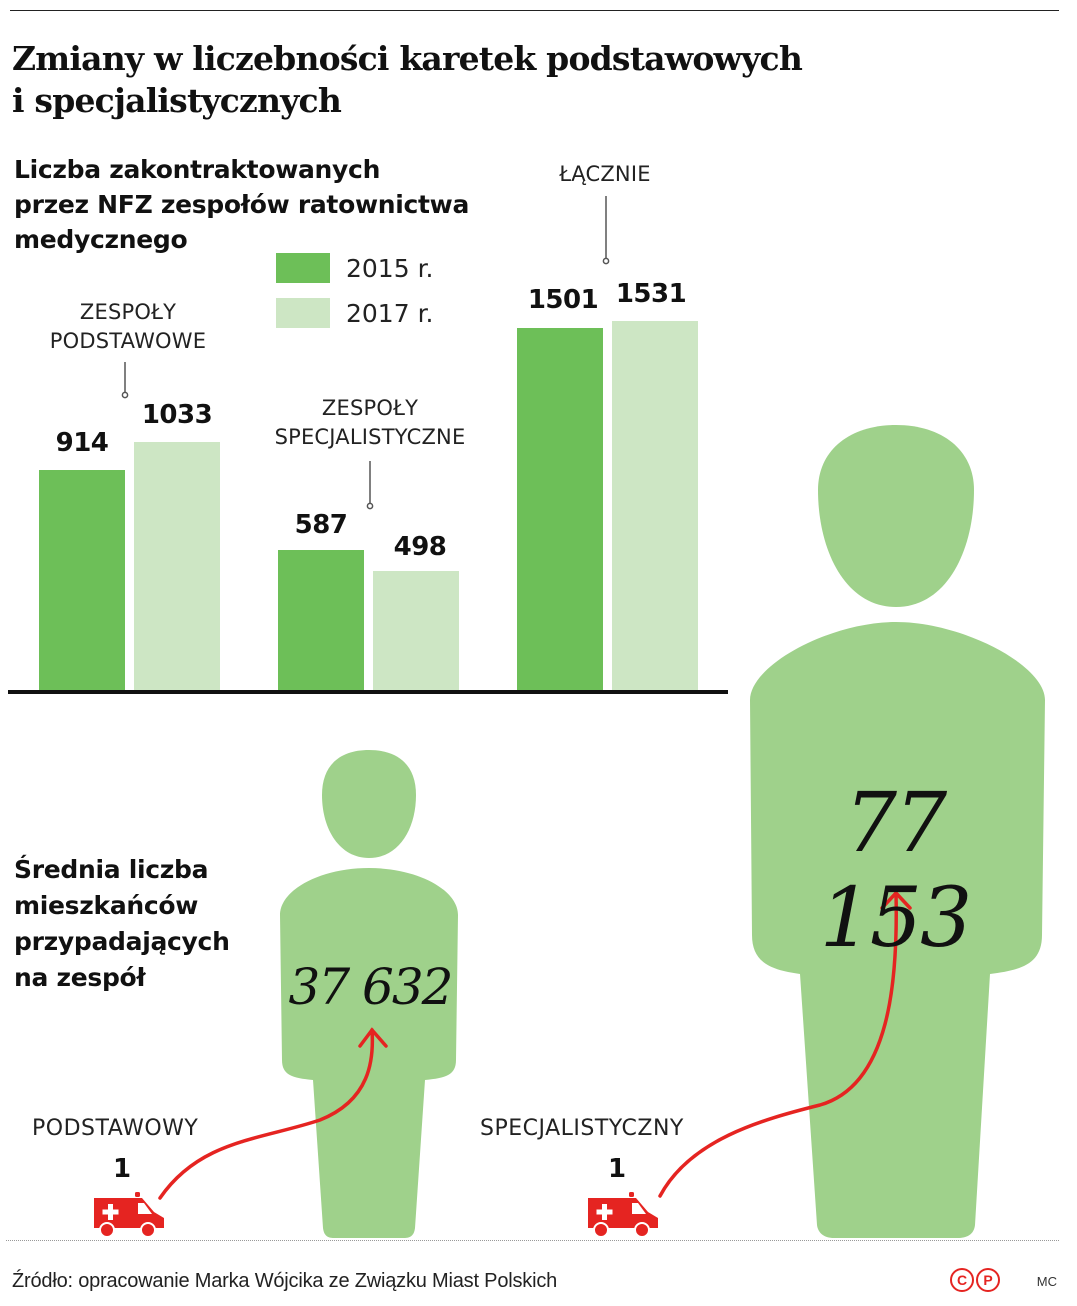 The image size is (1077, 1306). I want to click on residents-subtitle-line: mieszkańców, so click(106, 905).